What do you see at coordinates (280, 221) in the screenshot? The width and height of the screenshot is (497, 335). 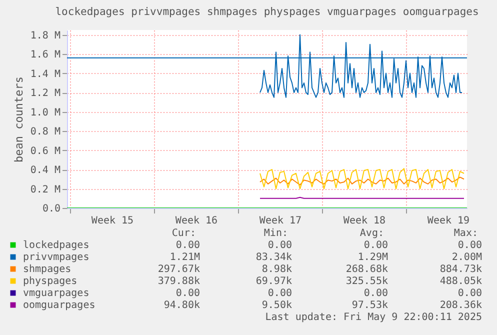 I see `x-tick-label: Week 17` at bounding box center [280, 221].